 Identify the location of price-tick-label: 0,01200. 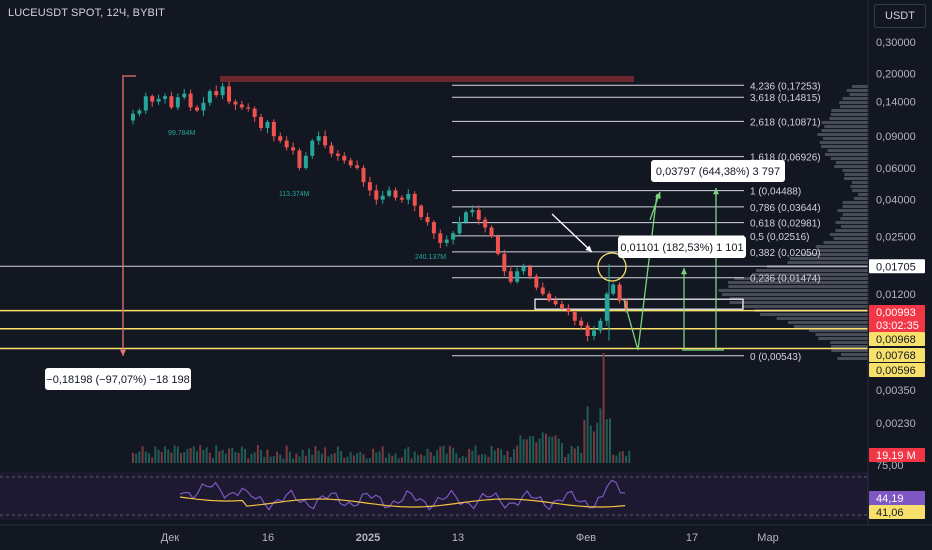
(896, 295).